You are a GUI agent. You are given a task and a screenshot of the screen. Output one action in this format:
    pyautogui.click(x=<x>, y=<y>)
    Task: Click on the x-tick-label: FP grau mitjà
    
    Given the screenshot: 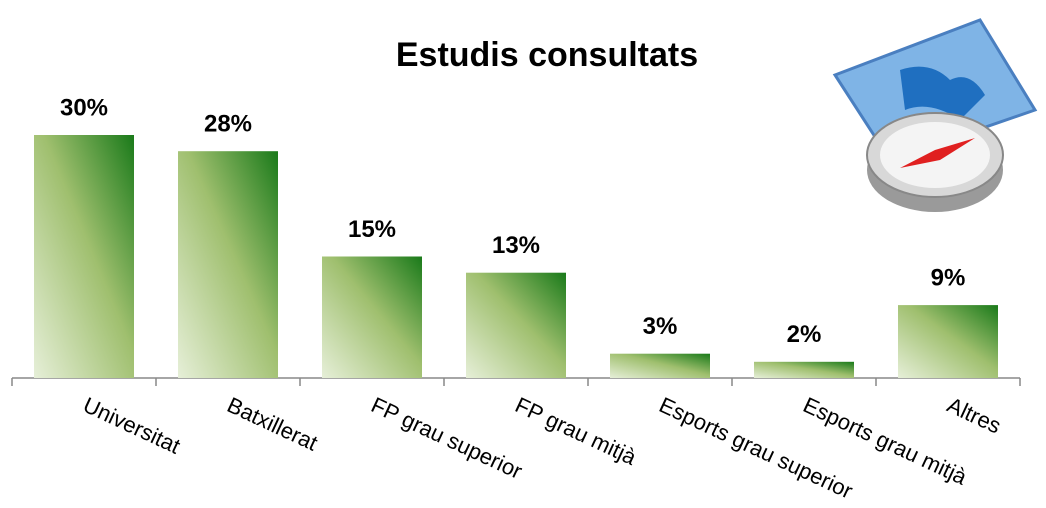 What is the action you would take?
    pyautogui.click(x=575, y=431)
    